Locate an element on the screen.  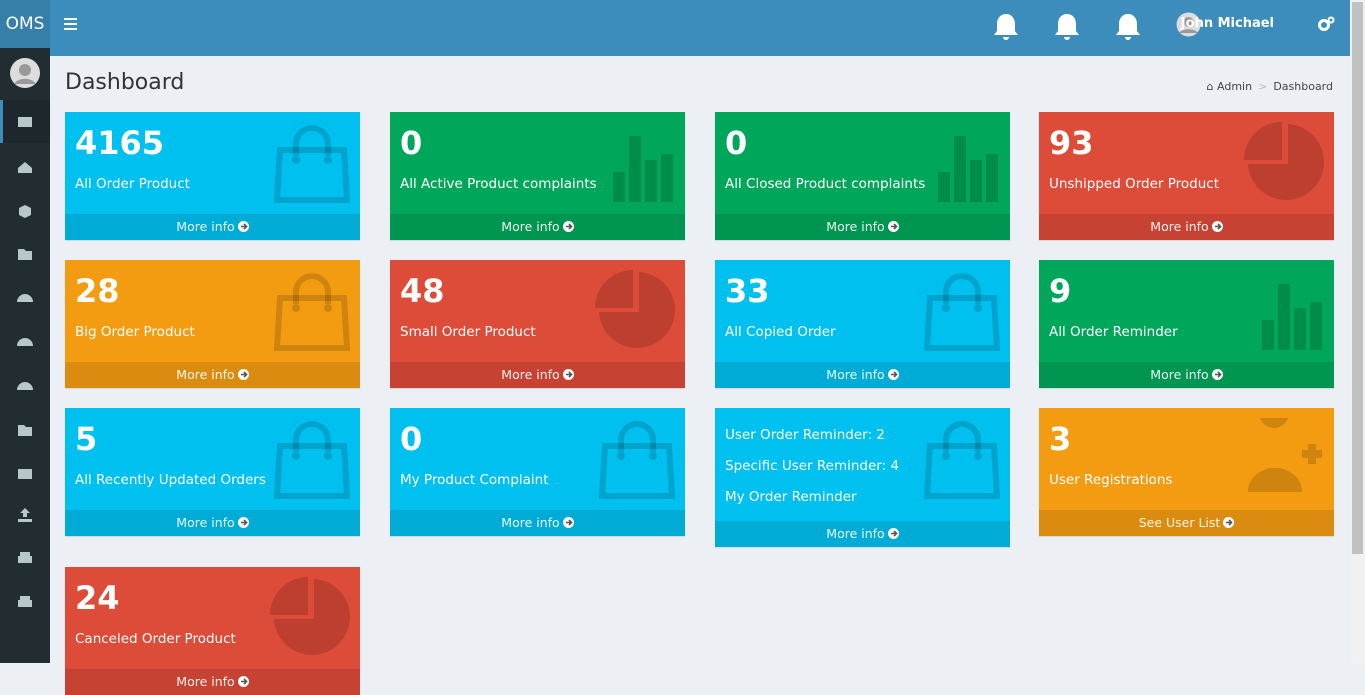
scrollbar-thumb is located at coordinates (1357, 278).